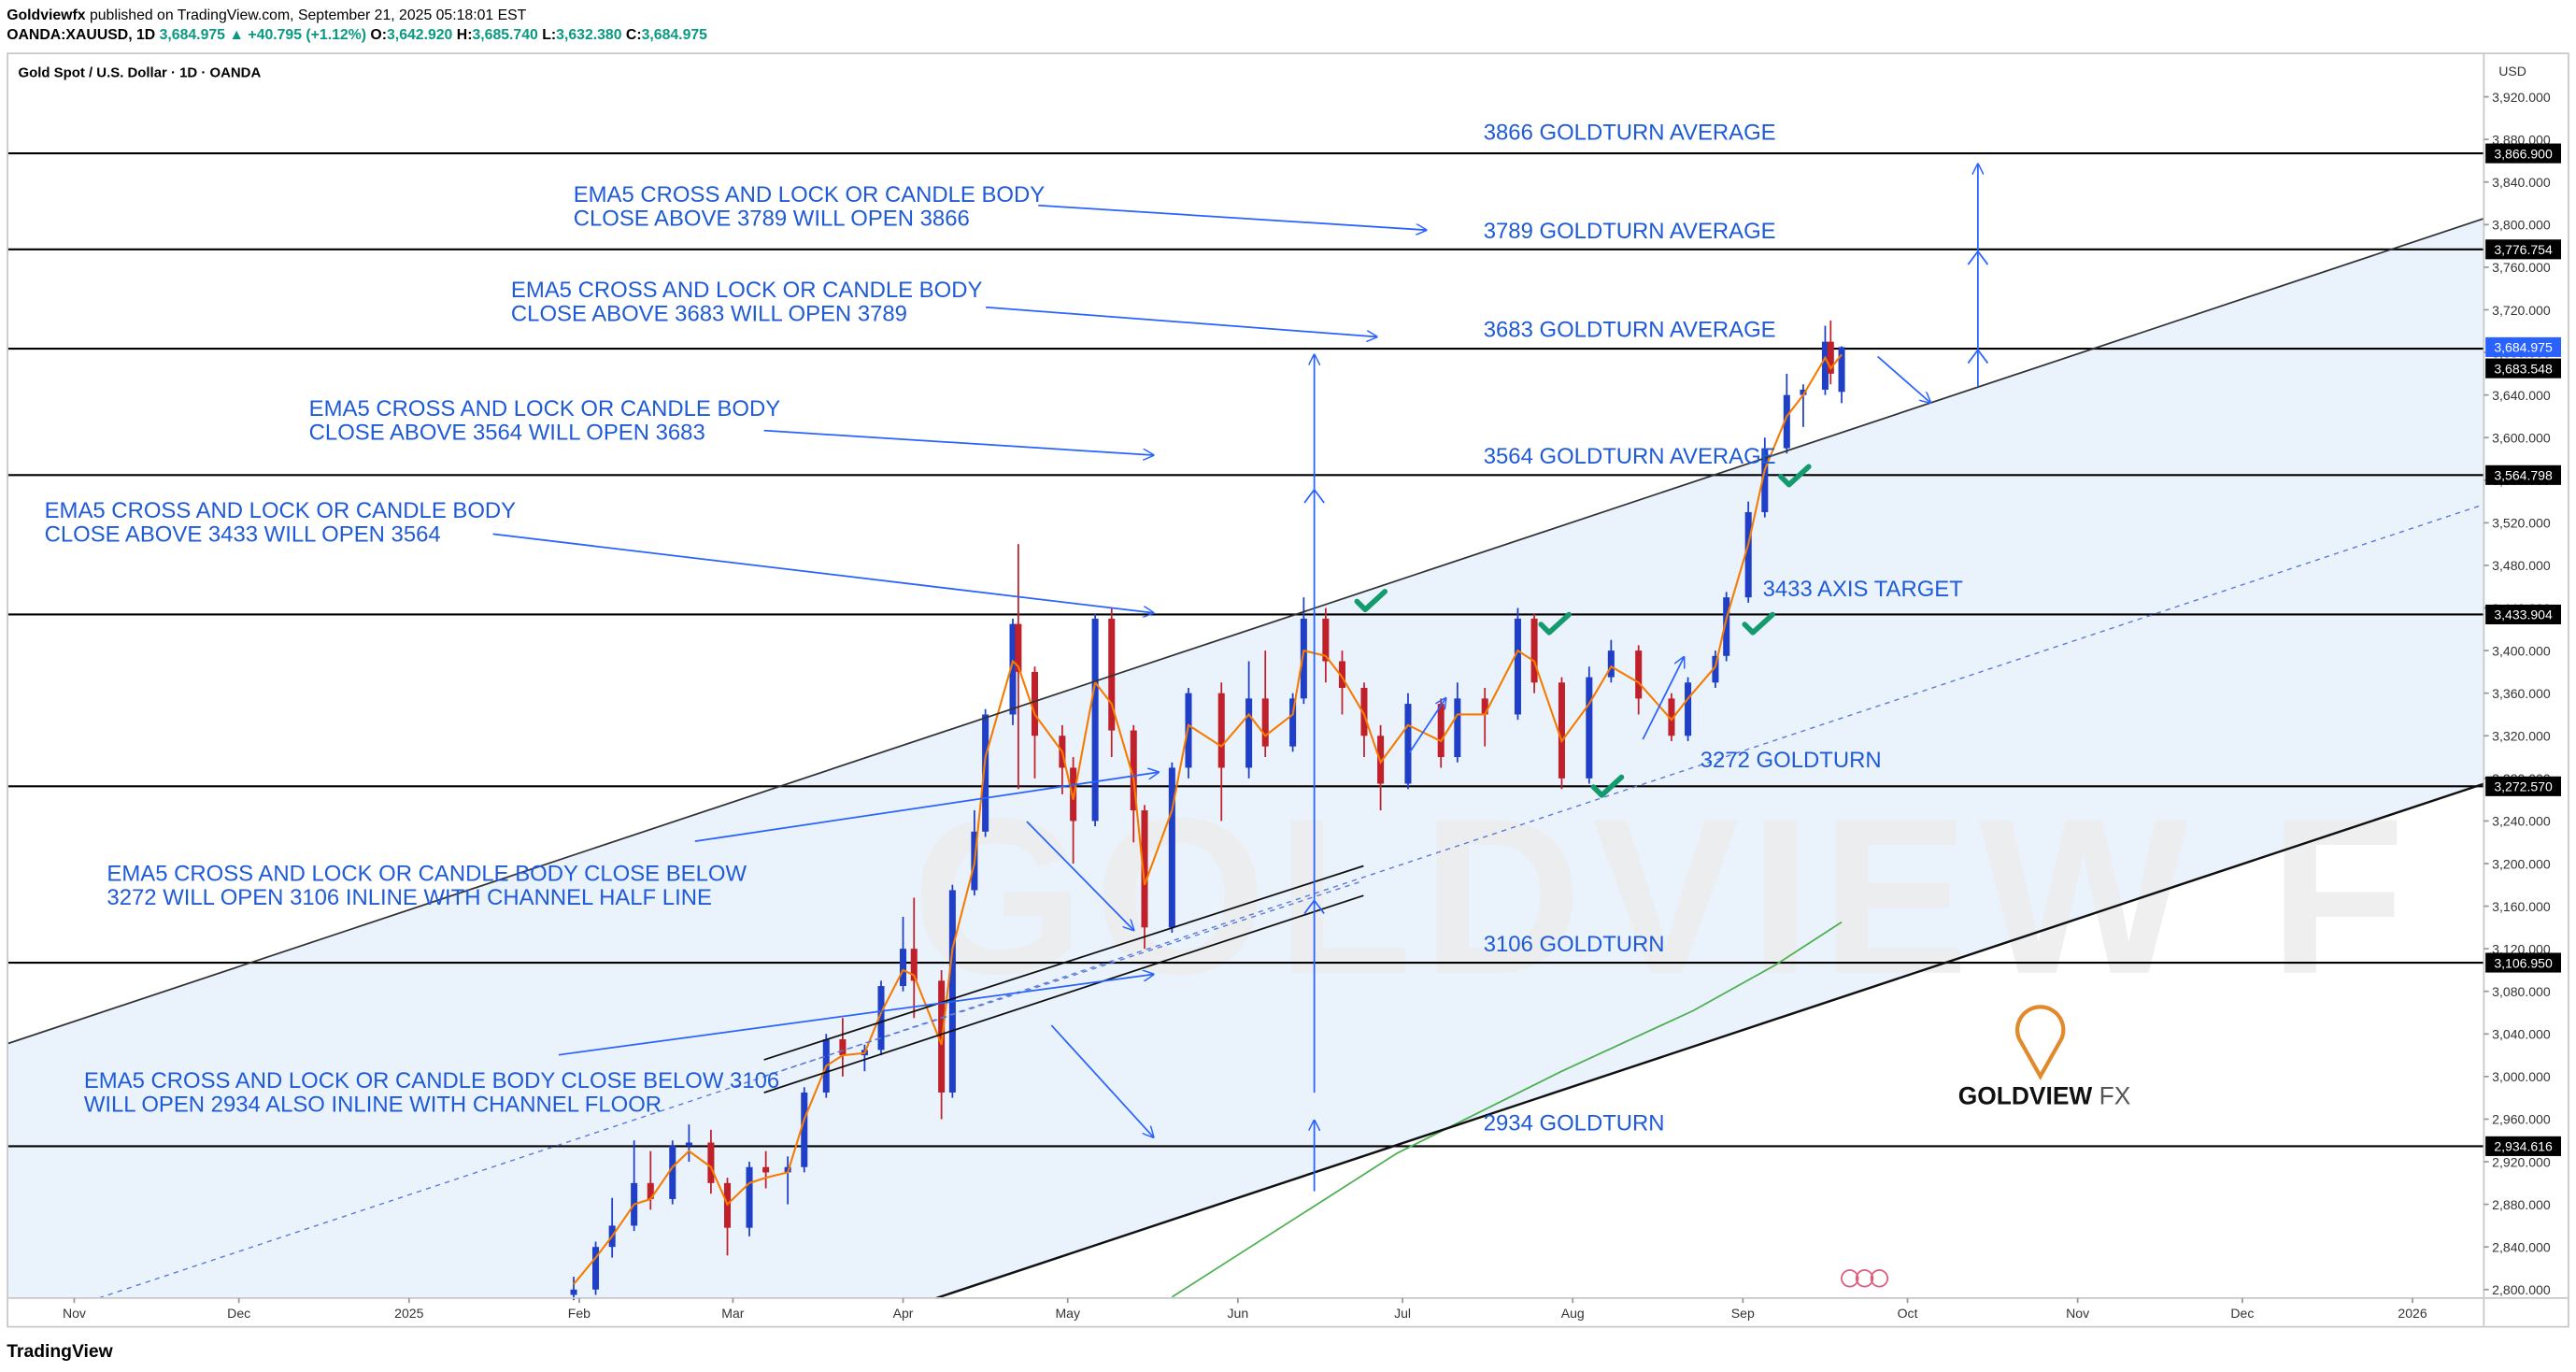 The width and height of the screenshot is (2576, 1372). Describe the element at coordinates (772, 219) in the screenshot. I see `annotation: CLOSE ABOVE 3789 WILL OPEN 3866` at that location.